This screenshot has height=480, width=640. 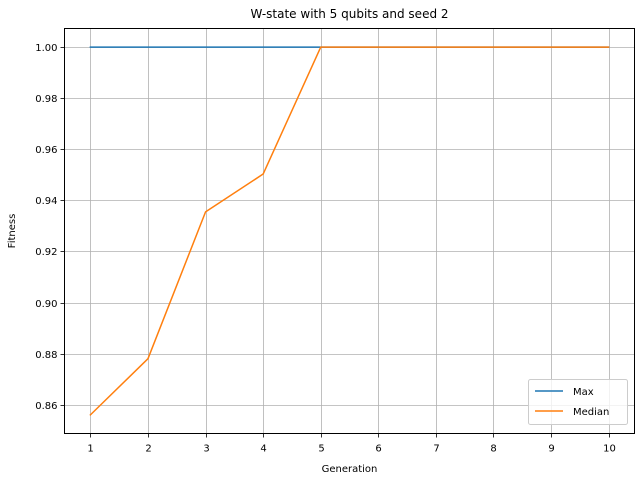 I want to click on x-tick-label: 6, so click(x=378, y=449).